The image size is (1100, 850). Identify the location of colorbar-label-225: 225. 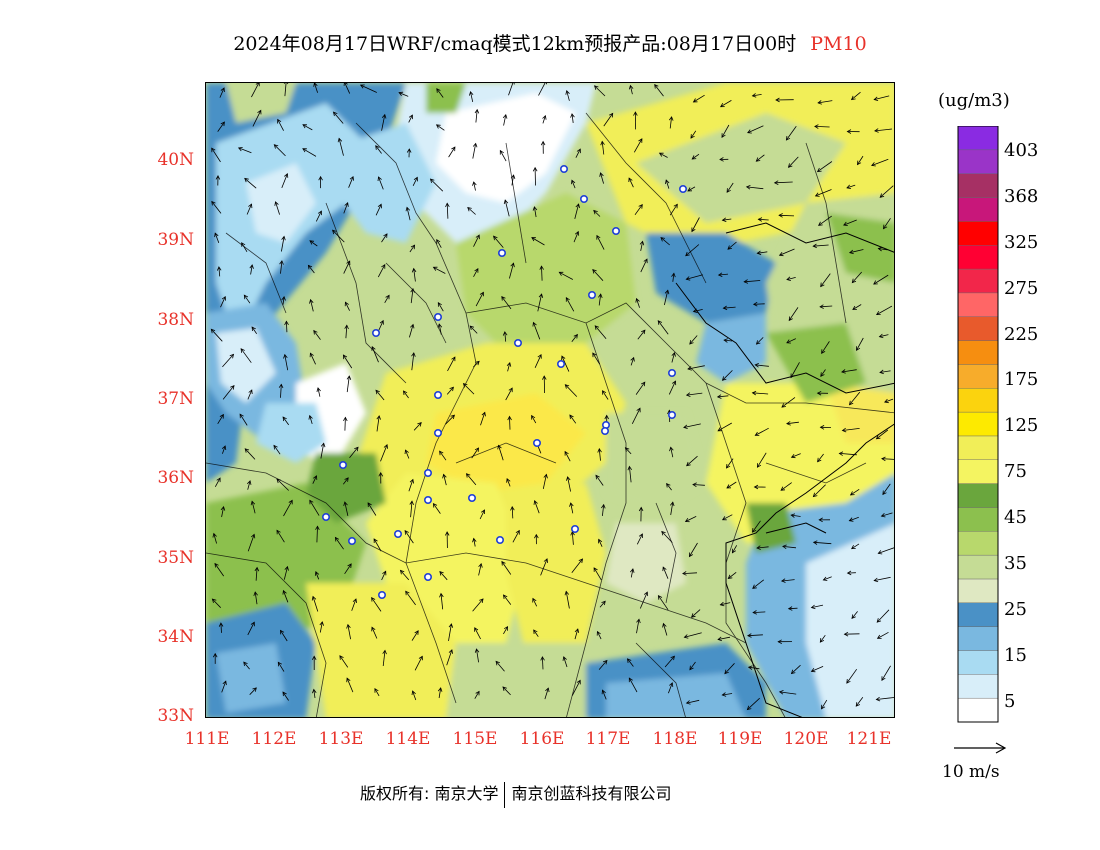
(1021, 334).